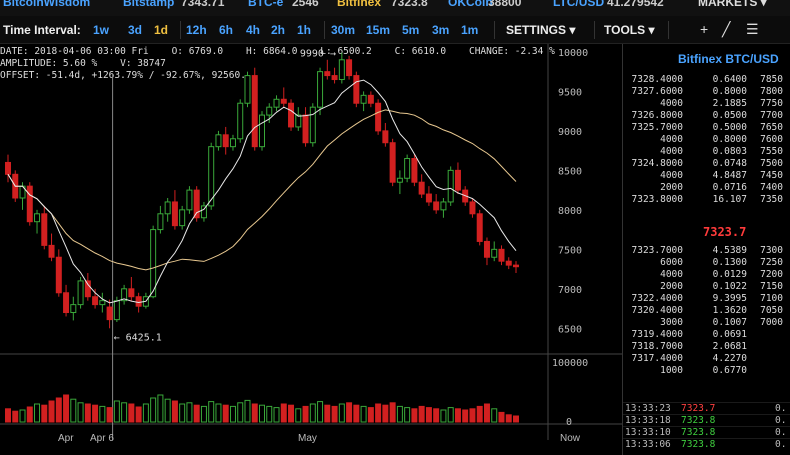 Image resolution: width=790 pixels, height=455 pixels. Describe the element at coordinates (505, 4) in the screenshot. I see `ticker-item: 38800` at that location.